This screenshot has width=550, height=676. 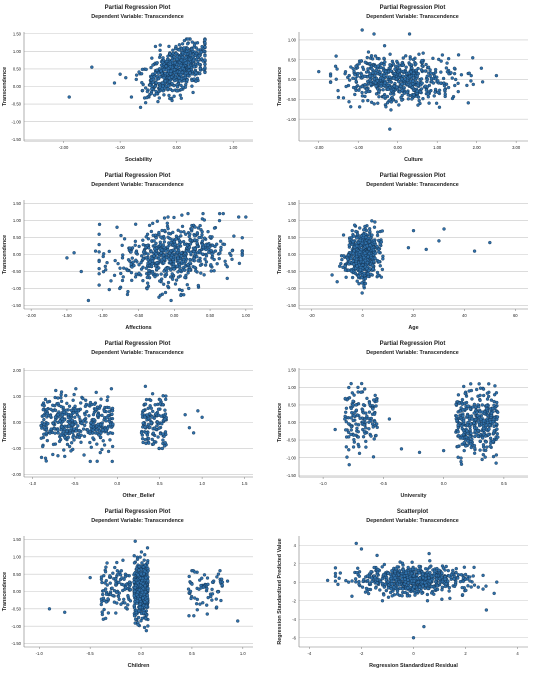 I want to click on y-axis-label: Transcendence, so click(x=5, y=422).